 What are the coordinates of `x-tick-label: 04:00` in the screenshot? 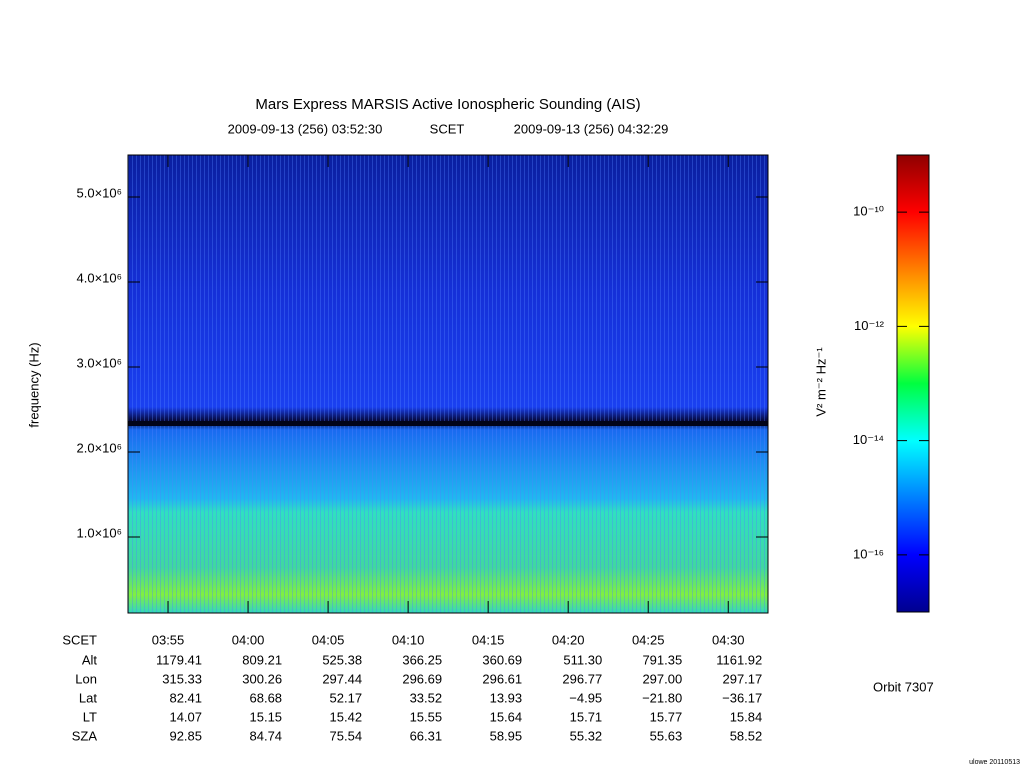 It's located at (248, 639).